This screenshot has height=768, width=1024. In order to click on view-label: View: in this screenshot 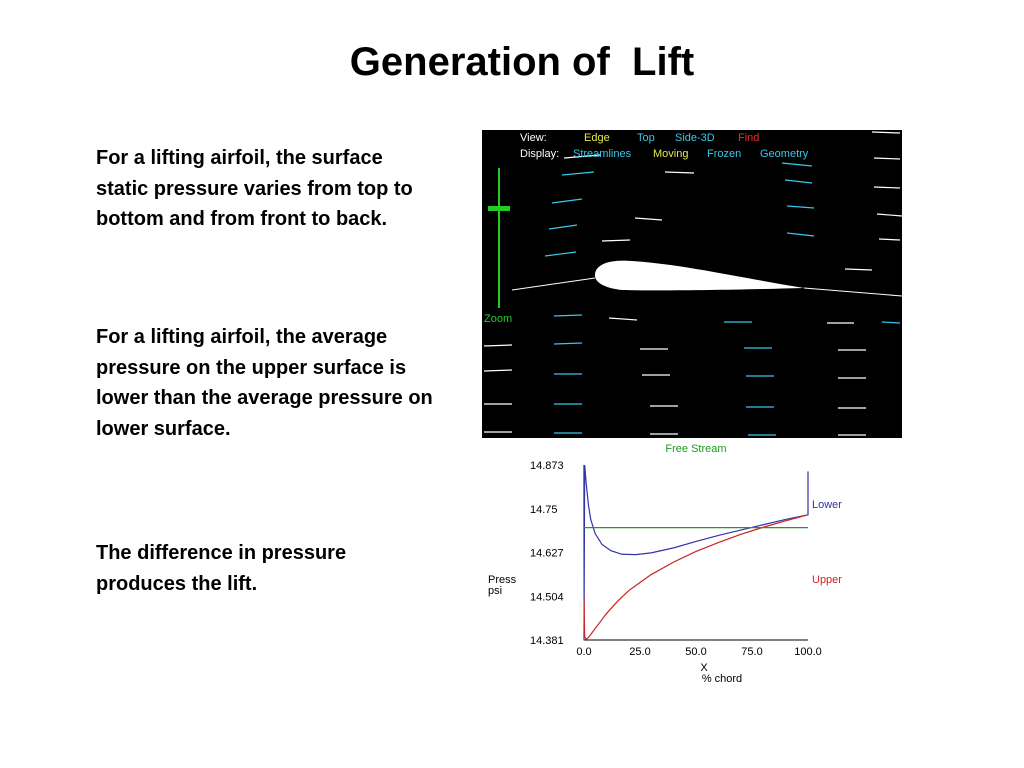, I will do `click(533, 138)`.